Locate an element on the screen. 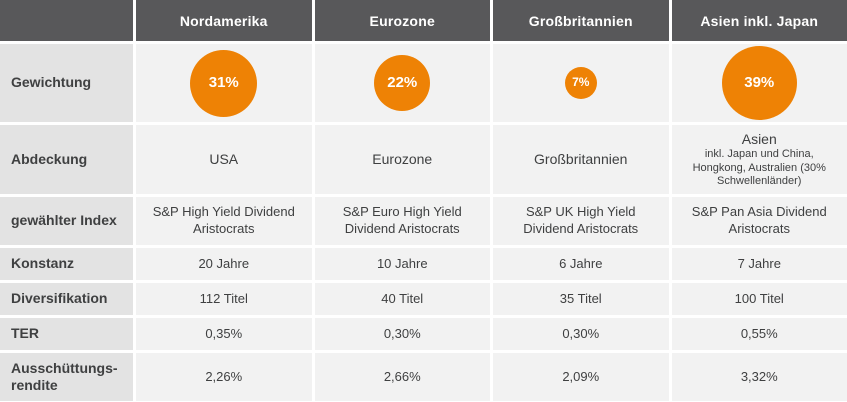  cell-diversifikation: 35 Titel is located at coordinates (581, 299).